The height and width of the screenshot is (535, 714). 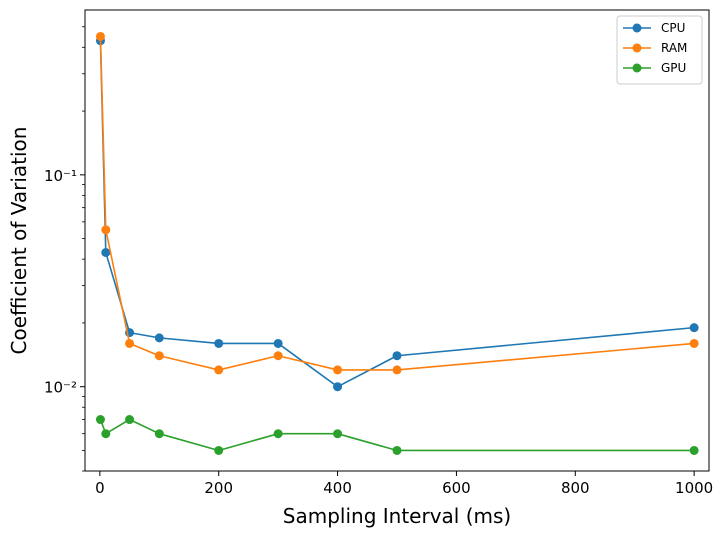 I want to click on x-tick-label: 200, so click(x=218, y=488).